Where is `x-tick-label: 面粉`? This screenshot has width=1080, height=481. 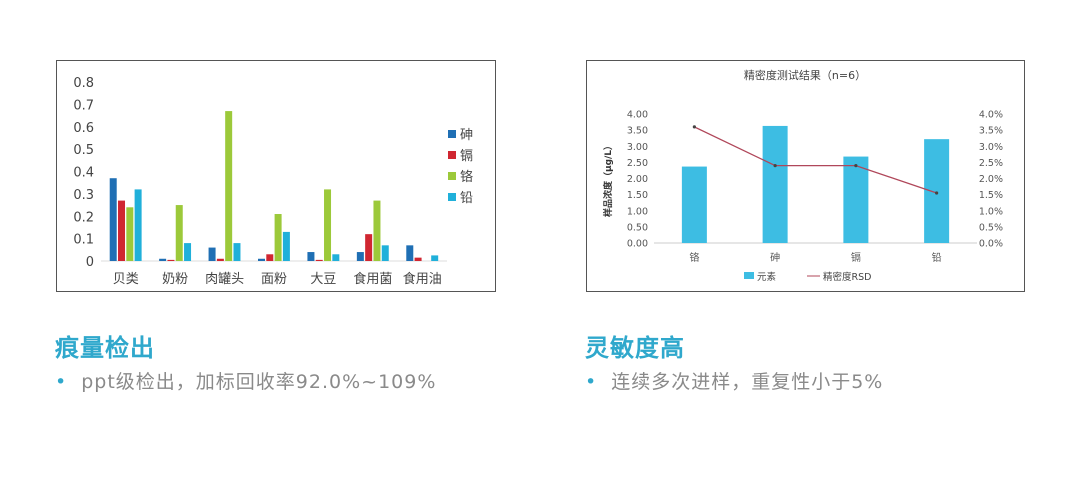
x-tick-label: 面粉 is located at coordinates (274, 279).